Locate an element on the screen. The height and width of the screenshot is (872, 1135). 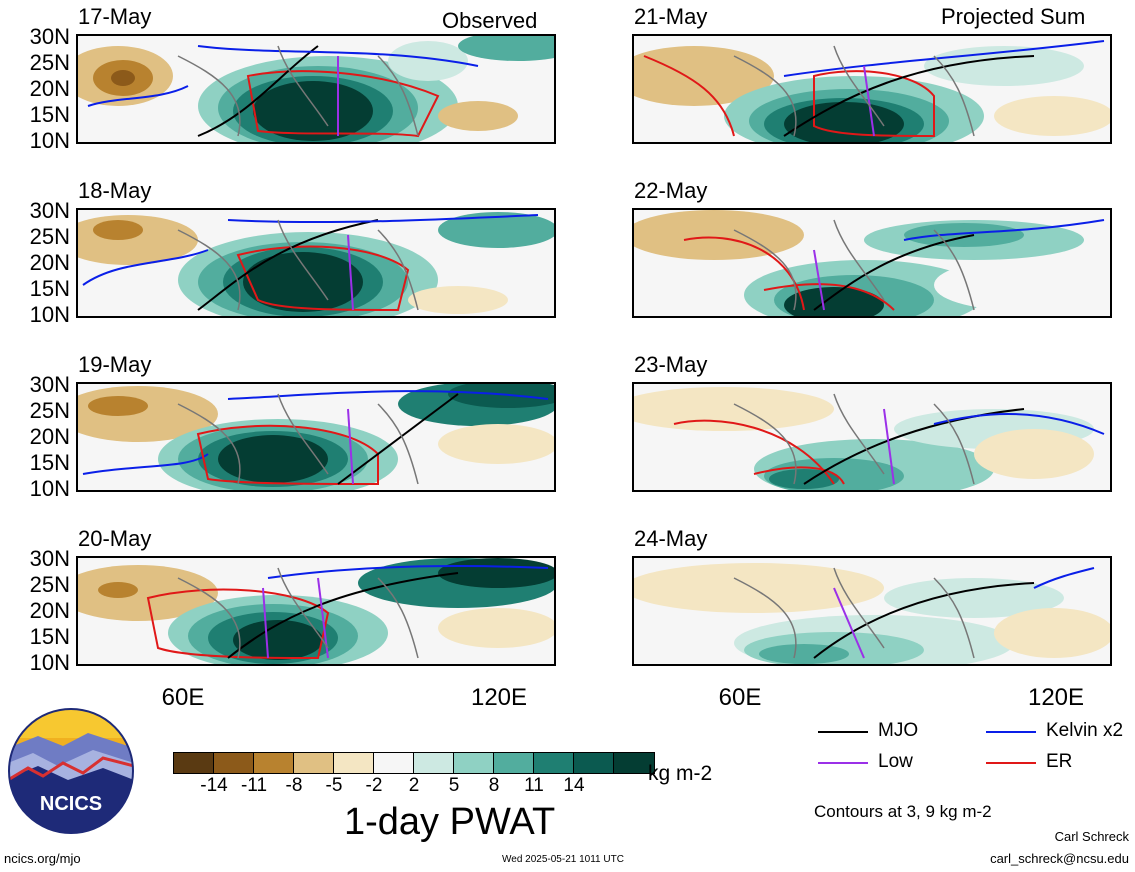
map-panel-18-may is located at coordinates (316, 263).